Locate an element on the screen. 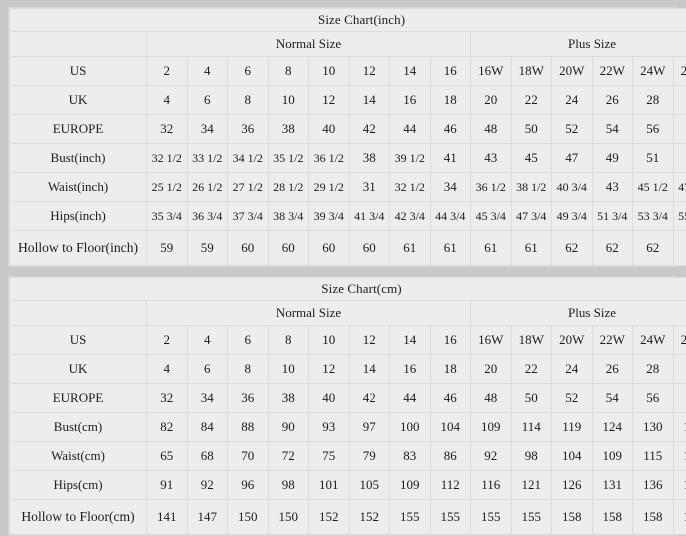 The image size is (686, 536). row-label: US is located at coordinates (78, 340).